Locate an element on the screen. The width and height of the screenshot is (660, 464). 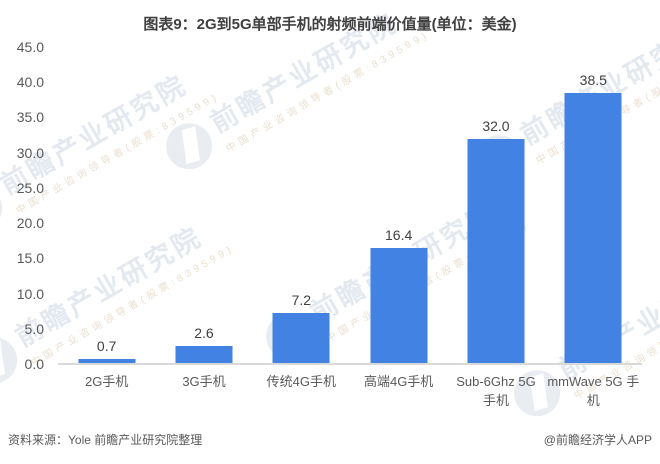
bar-group: 38.5 is located at coordinates (593, 205).